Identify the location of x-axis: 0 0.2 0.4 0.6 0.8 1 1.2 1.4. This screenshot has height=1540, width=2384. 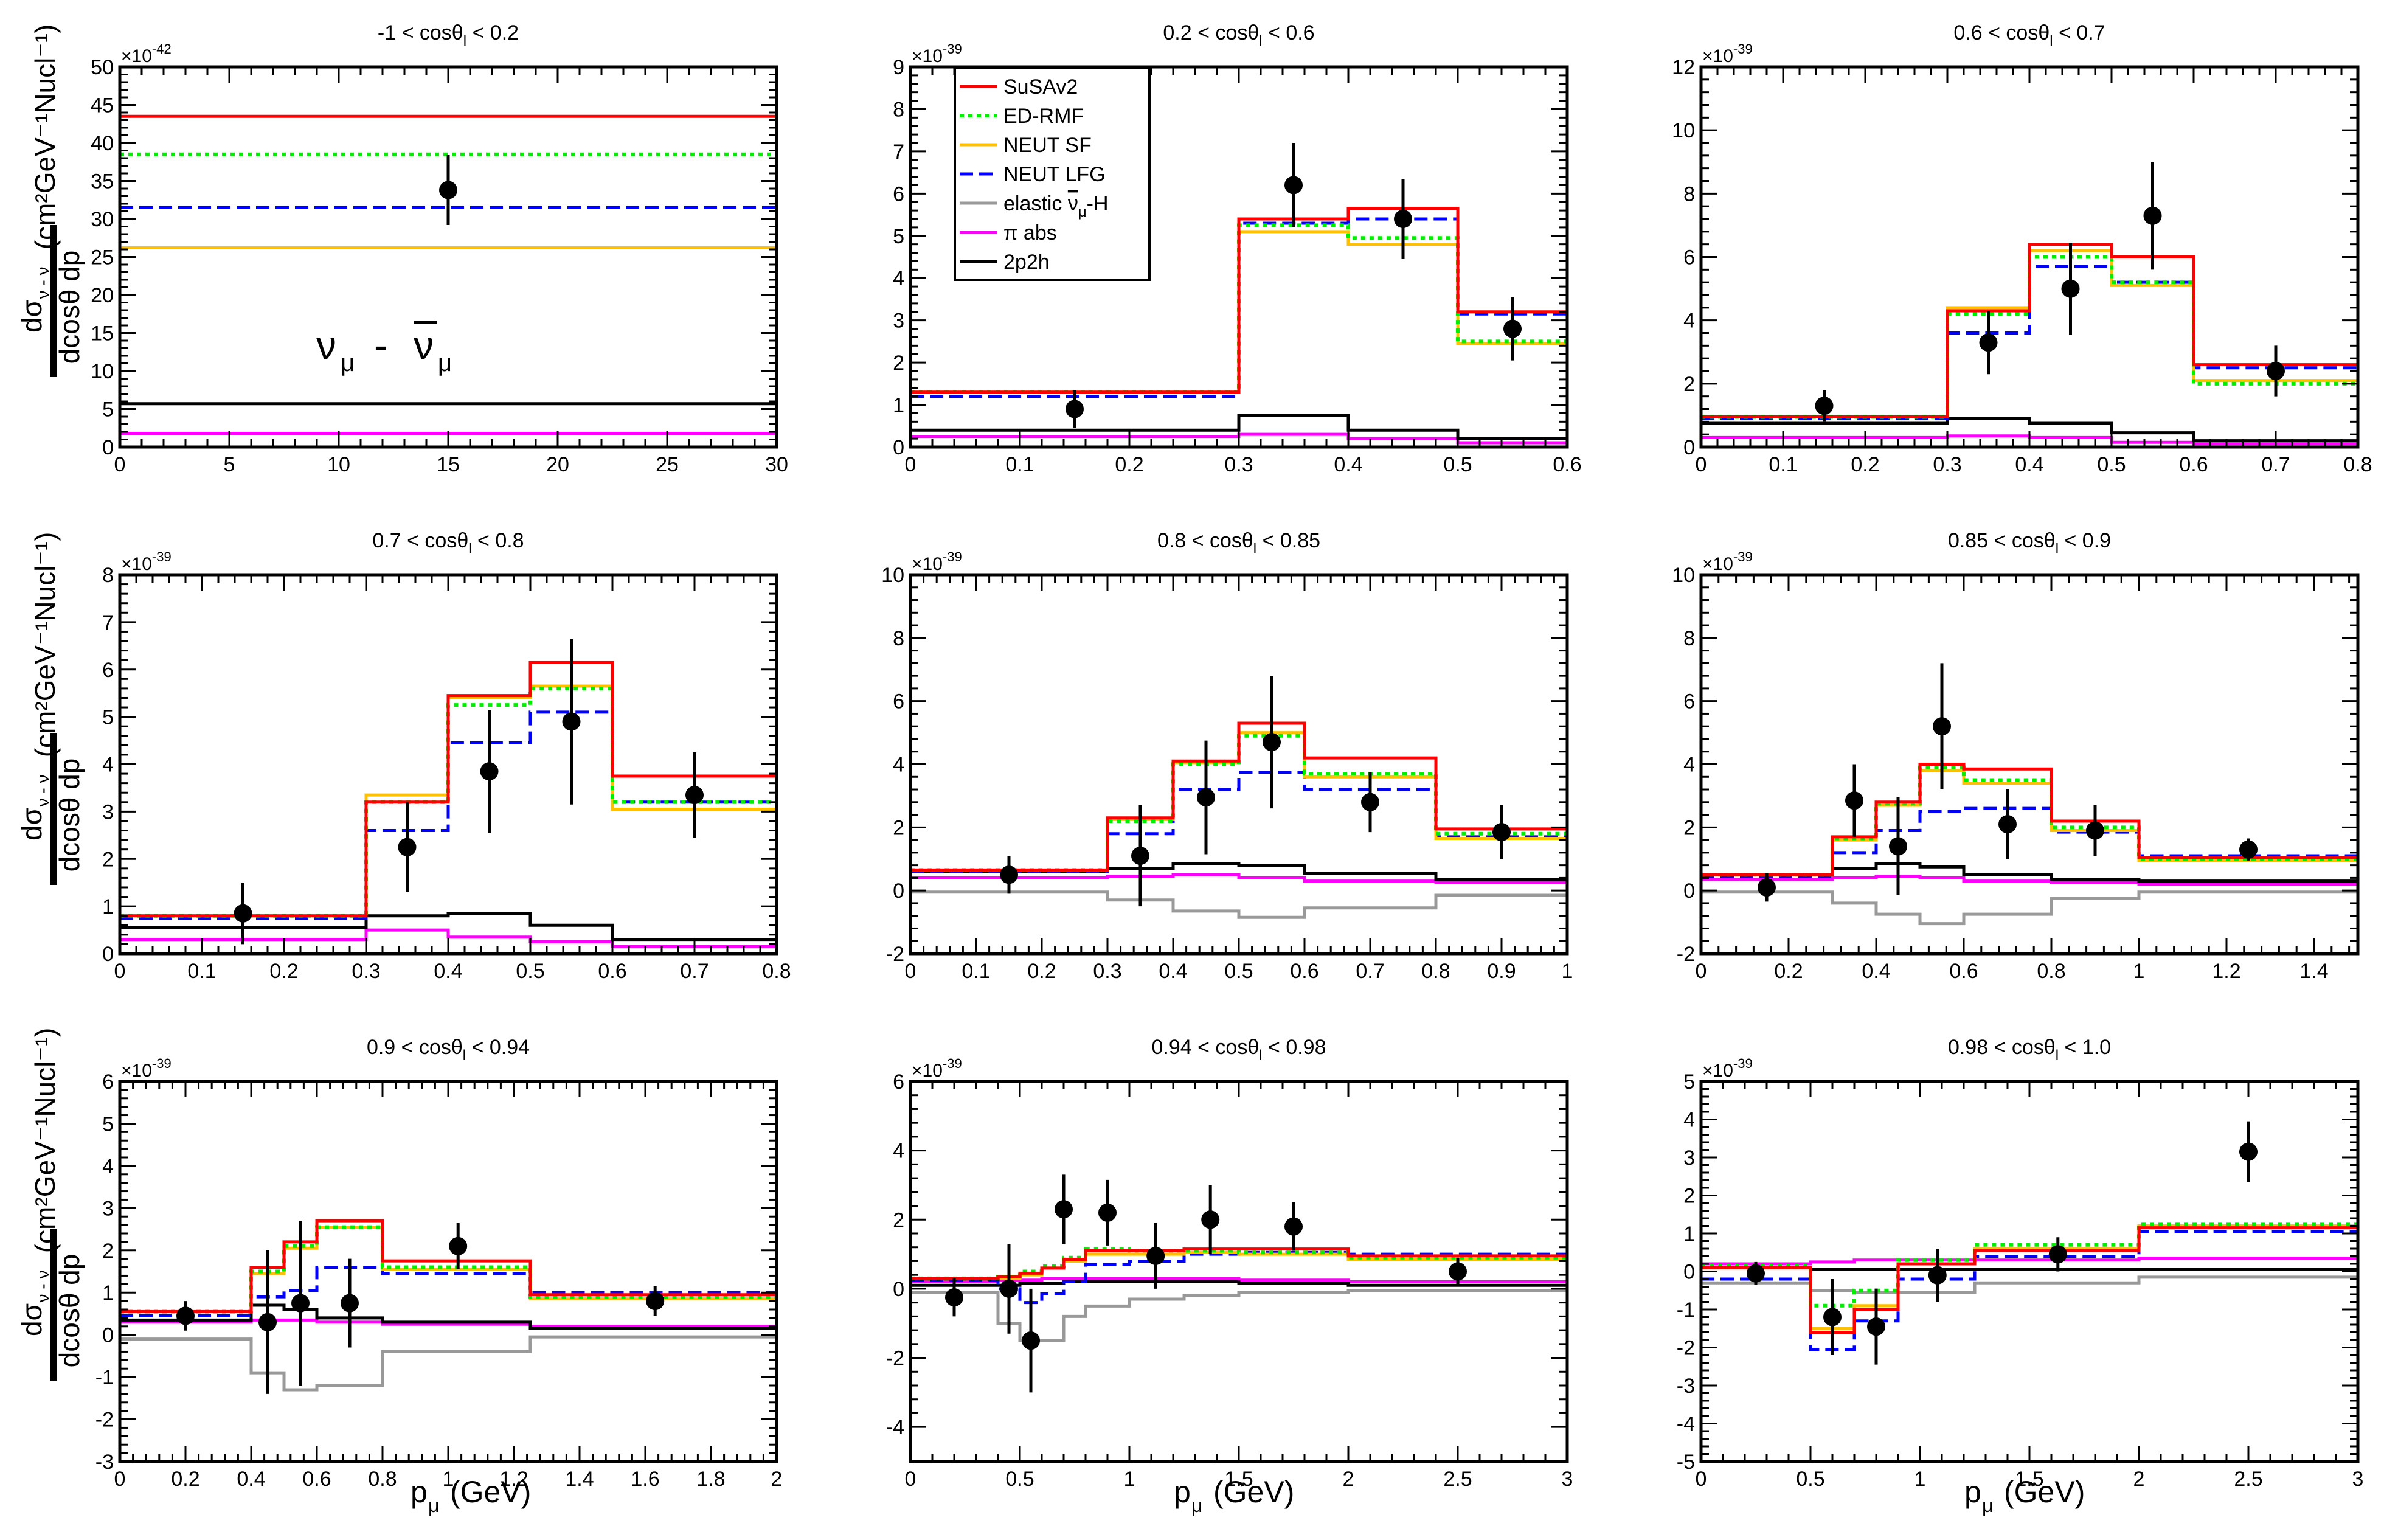
(2023, 779).